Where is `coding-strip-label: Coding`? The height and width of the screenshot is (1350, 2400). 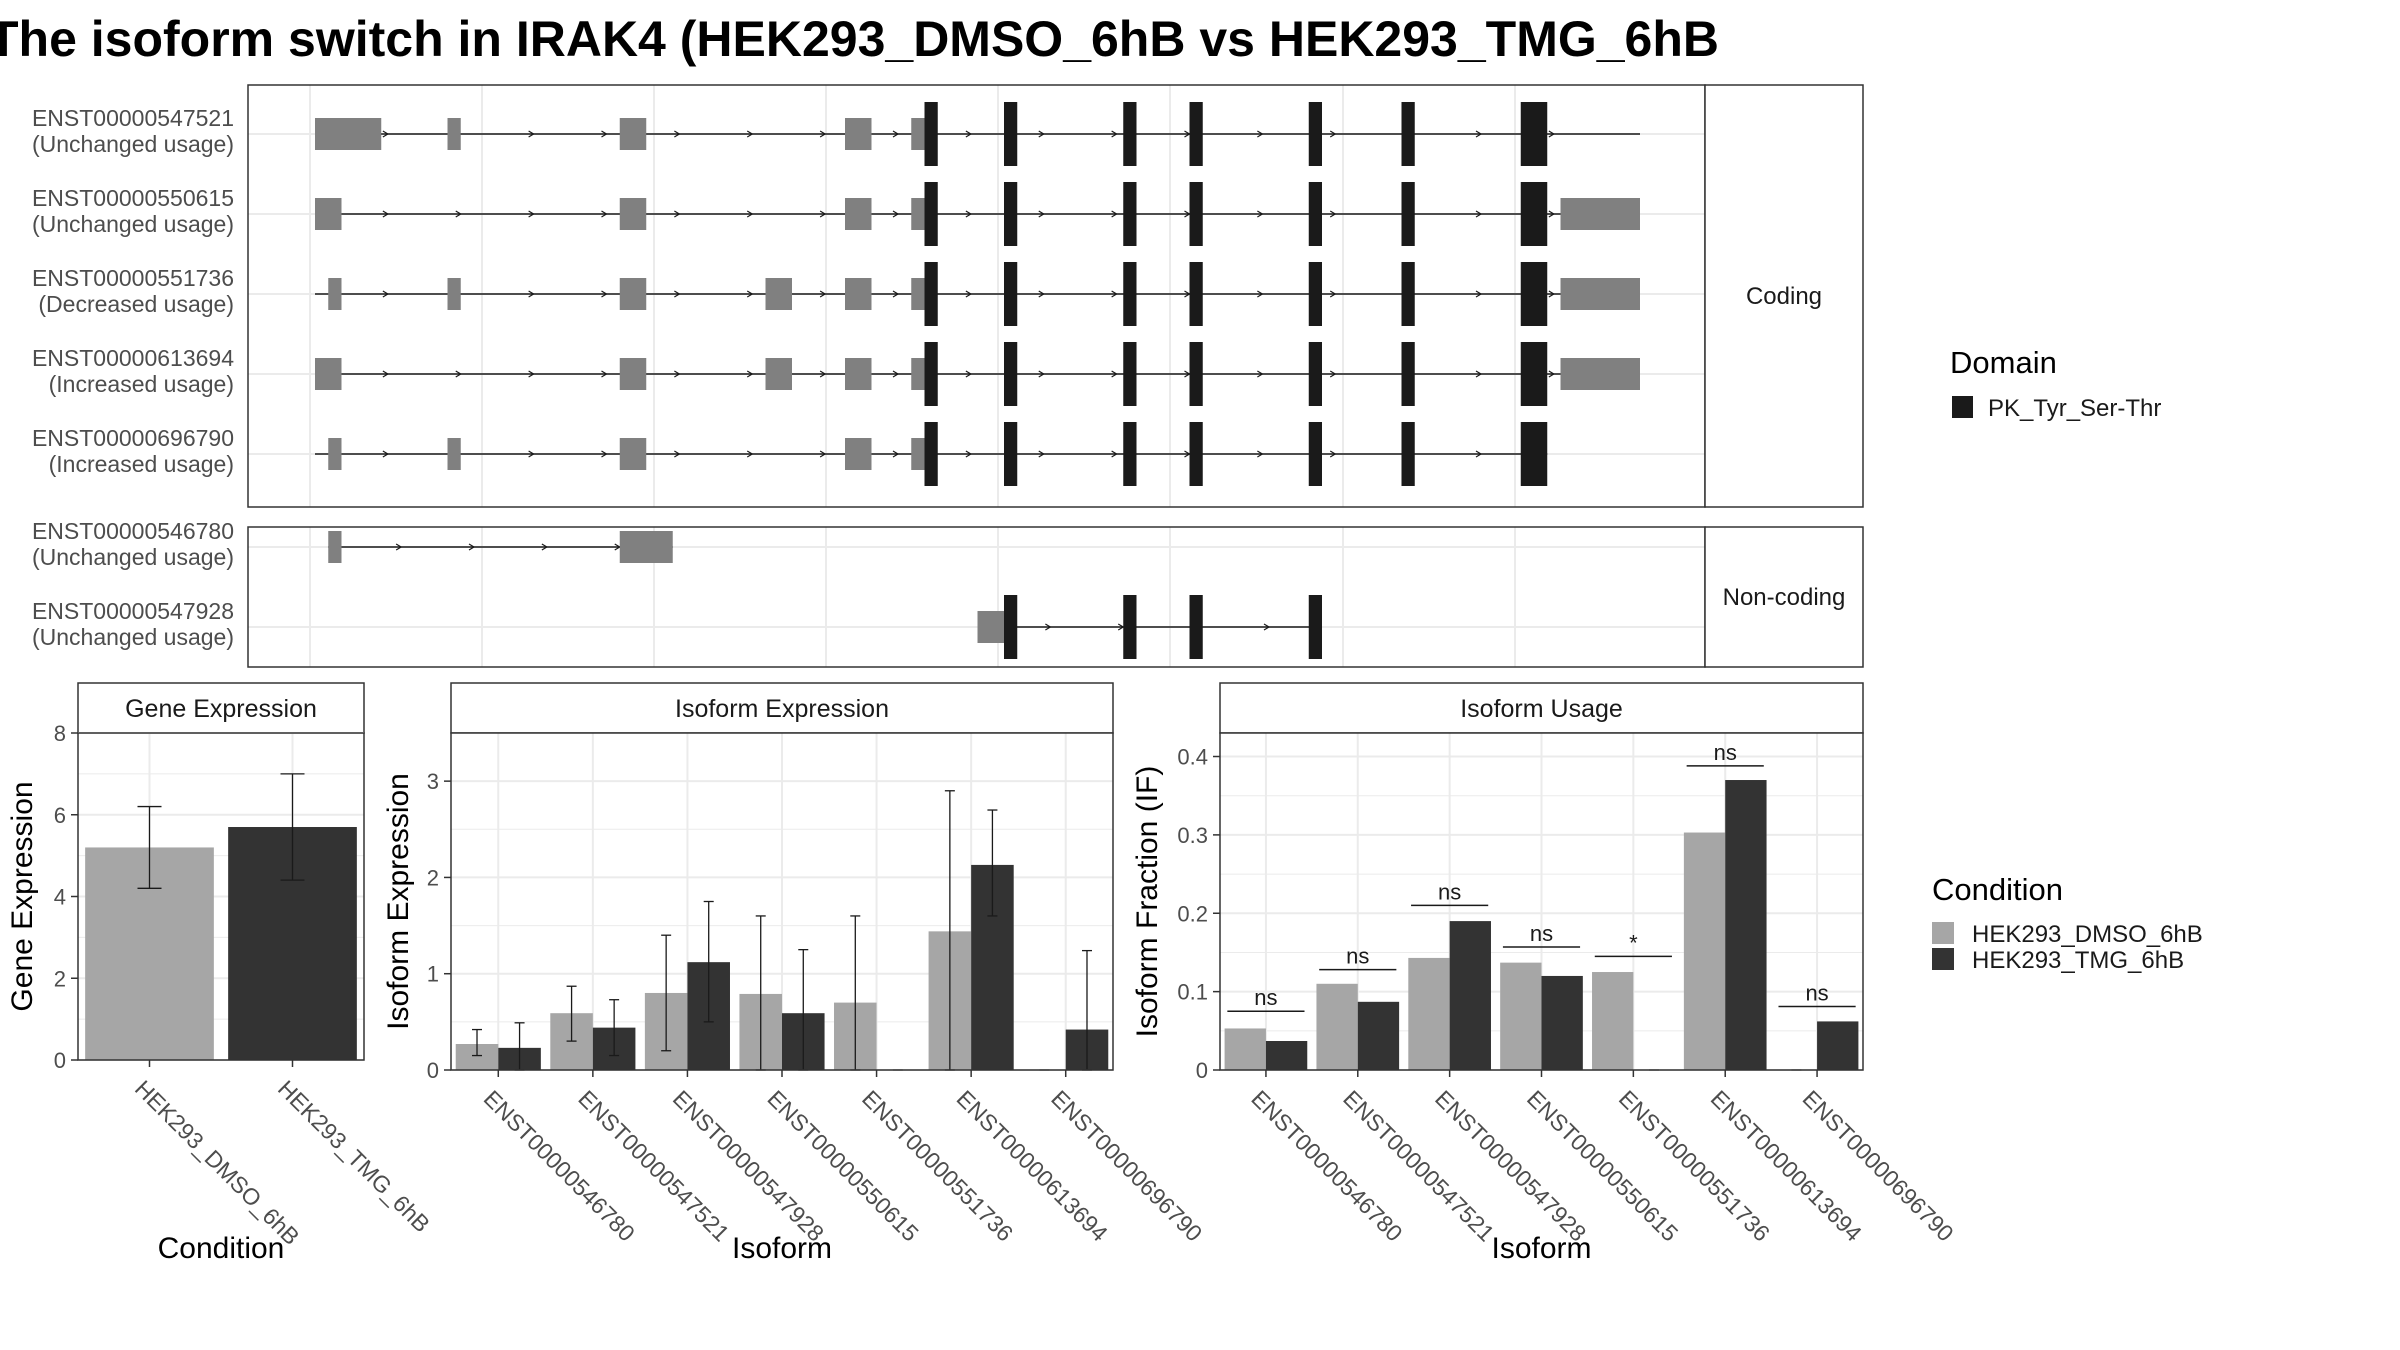
coding-strip-label: Coding is located at coordinates (1784, 296).